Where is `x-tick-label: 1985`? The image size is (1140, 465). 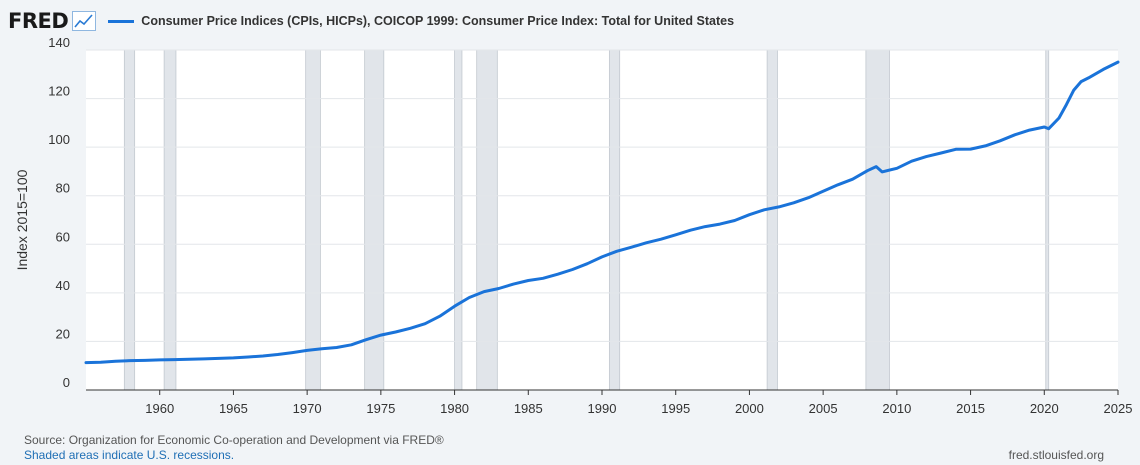
x-tick-label: 1985 is located at coordinates (528, 408).